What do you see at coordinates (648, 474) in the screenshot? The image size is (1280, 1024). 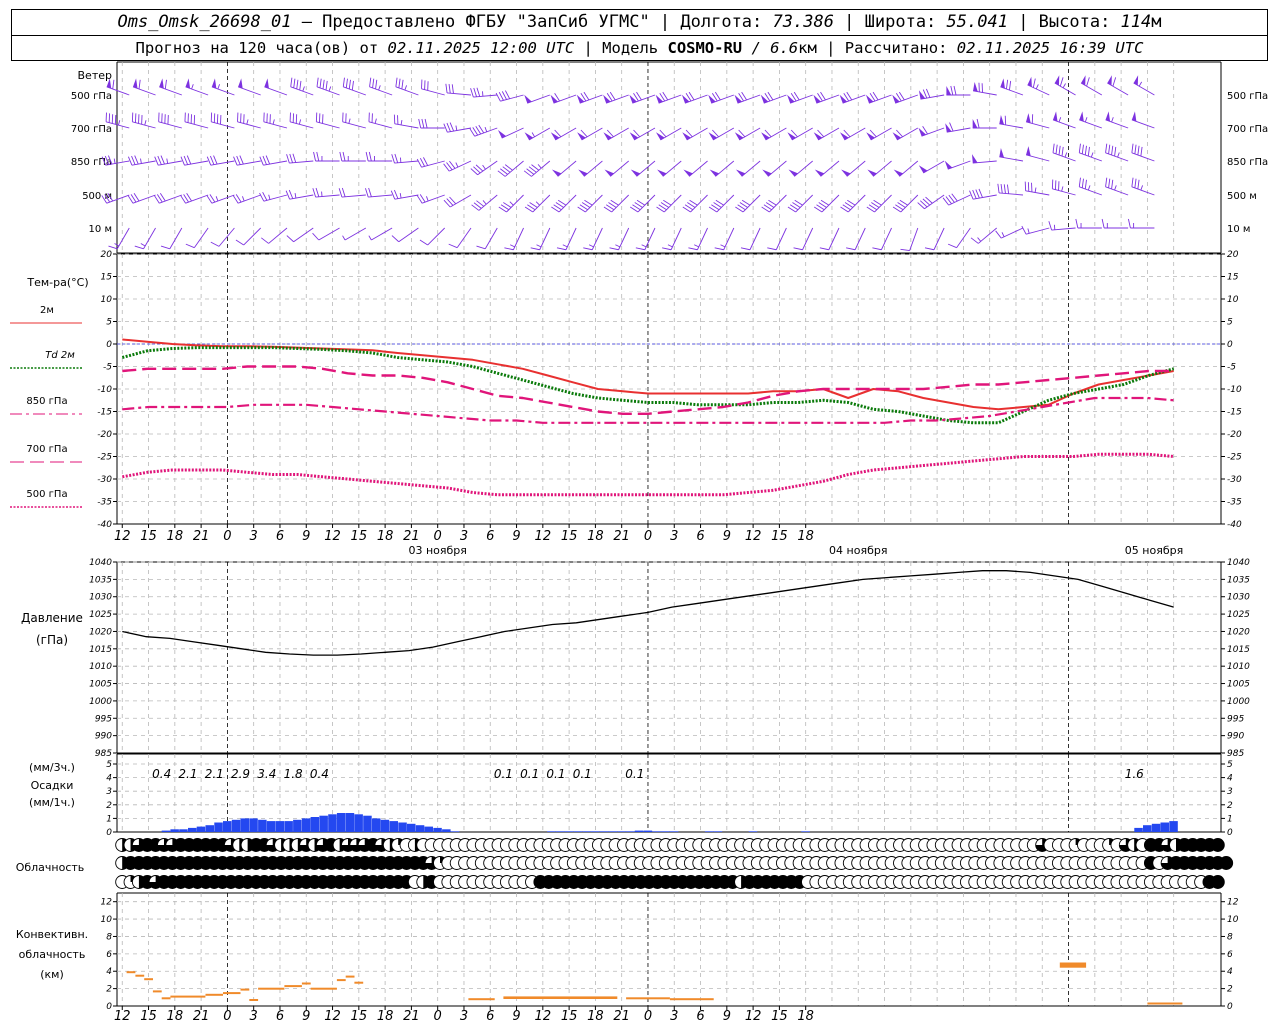 I see `temp-series-line` at bounding box center [648, 474].